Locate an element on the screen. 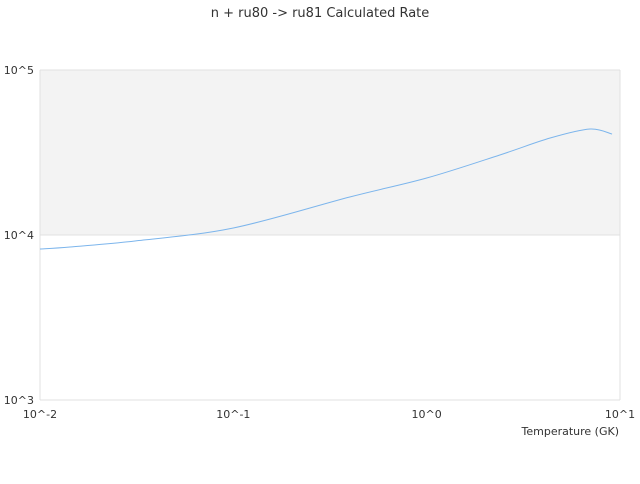 The height and width of the screenshot is (484, 640). y-tick-label: 10^4 is located at coordinates (19, 235).